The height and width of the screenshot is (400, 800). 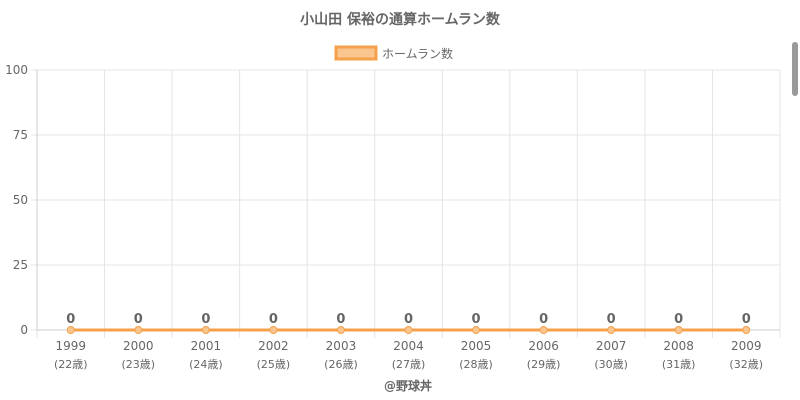 What do you see at coordinates (341, 364) in the screenshot?
I see `x-tick-age-label: (26歳)` at bounding box center [341, 364].